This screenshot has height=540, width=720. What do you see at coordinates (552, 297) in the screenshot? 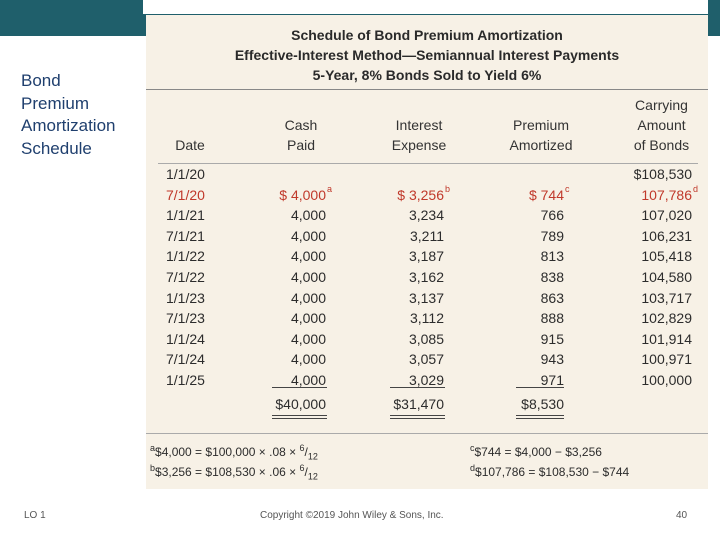
I see `cell-premium-amortized: 863` at bounding box center [552, 297].